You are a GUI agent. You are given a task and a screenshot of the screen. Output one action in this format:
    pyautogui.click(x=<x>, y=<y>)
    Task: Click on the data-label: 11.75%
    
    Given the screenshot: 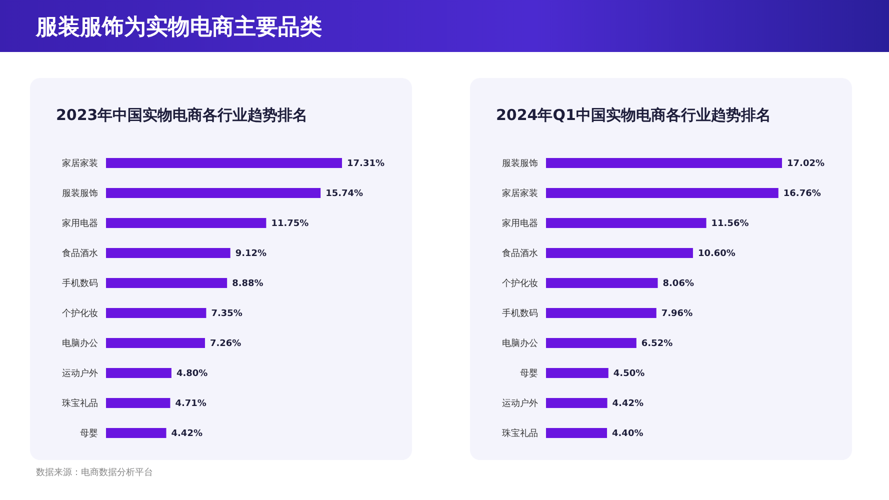 What is the action you would take?
    pyautogui.click(x=290, y=224)
    